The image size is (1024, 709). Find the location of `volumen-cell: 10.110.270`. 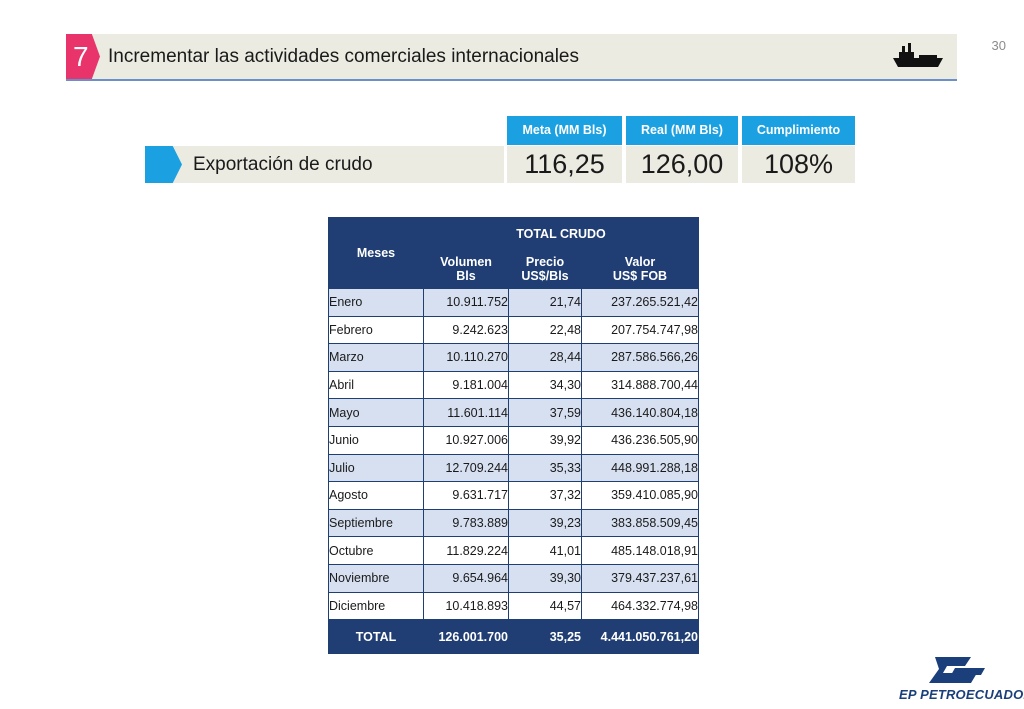

volumen-cell: 10.110.270 is located at coordinates (466, 357).